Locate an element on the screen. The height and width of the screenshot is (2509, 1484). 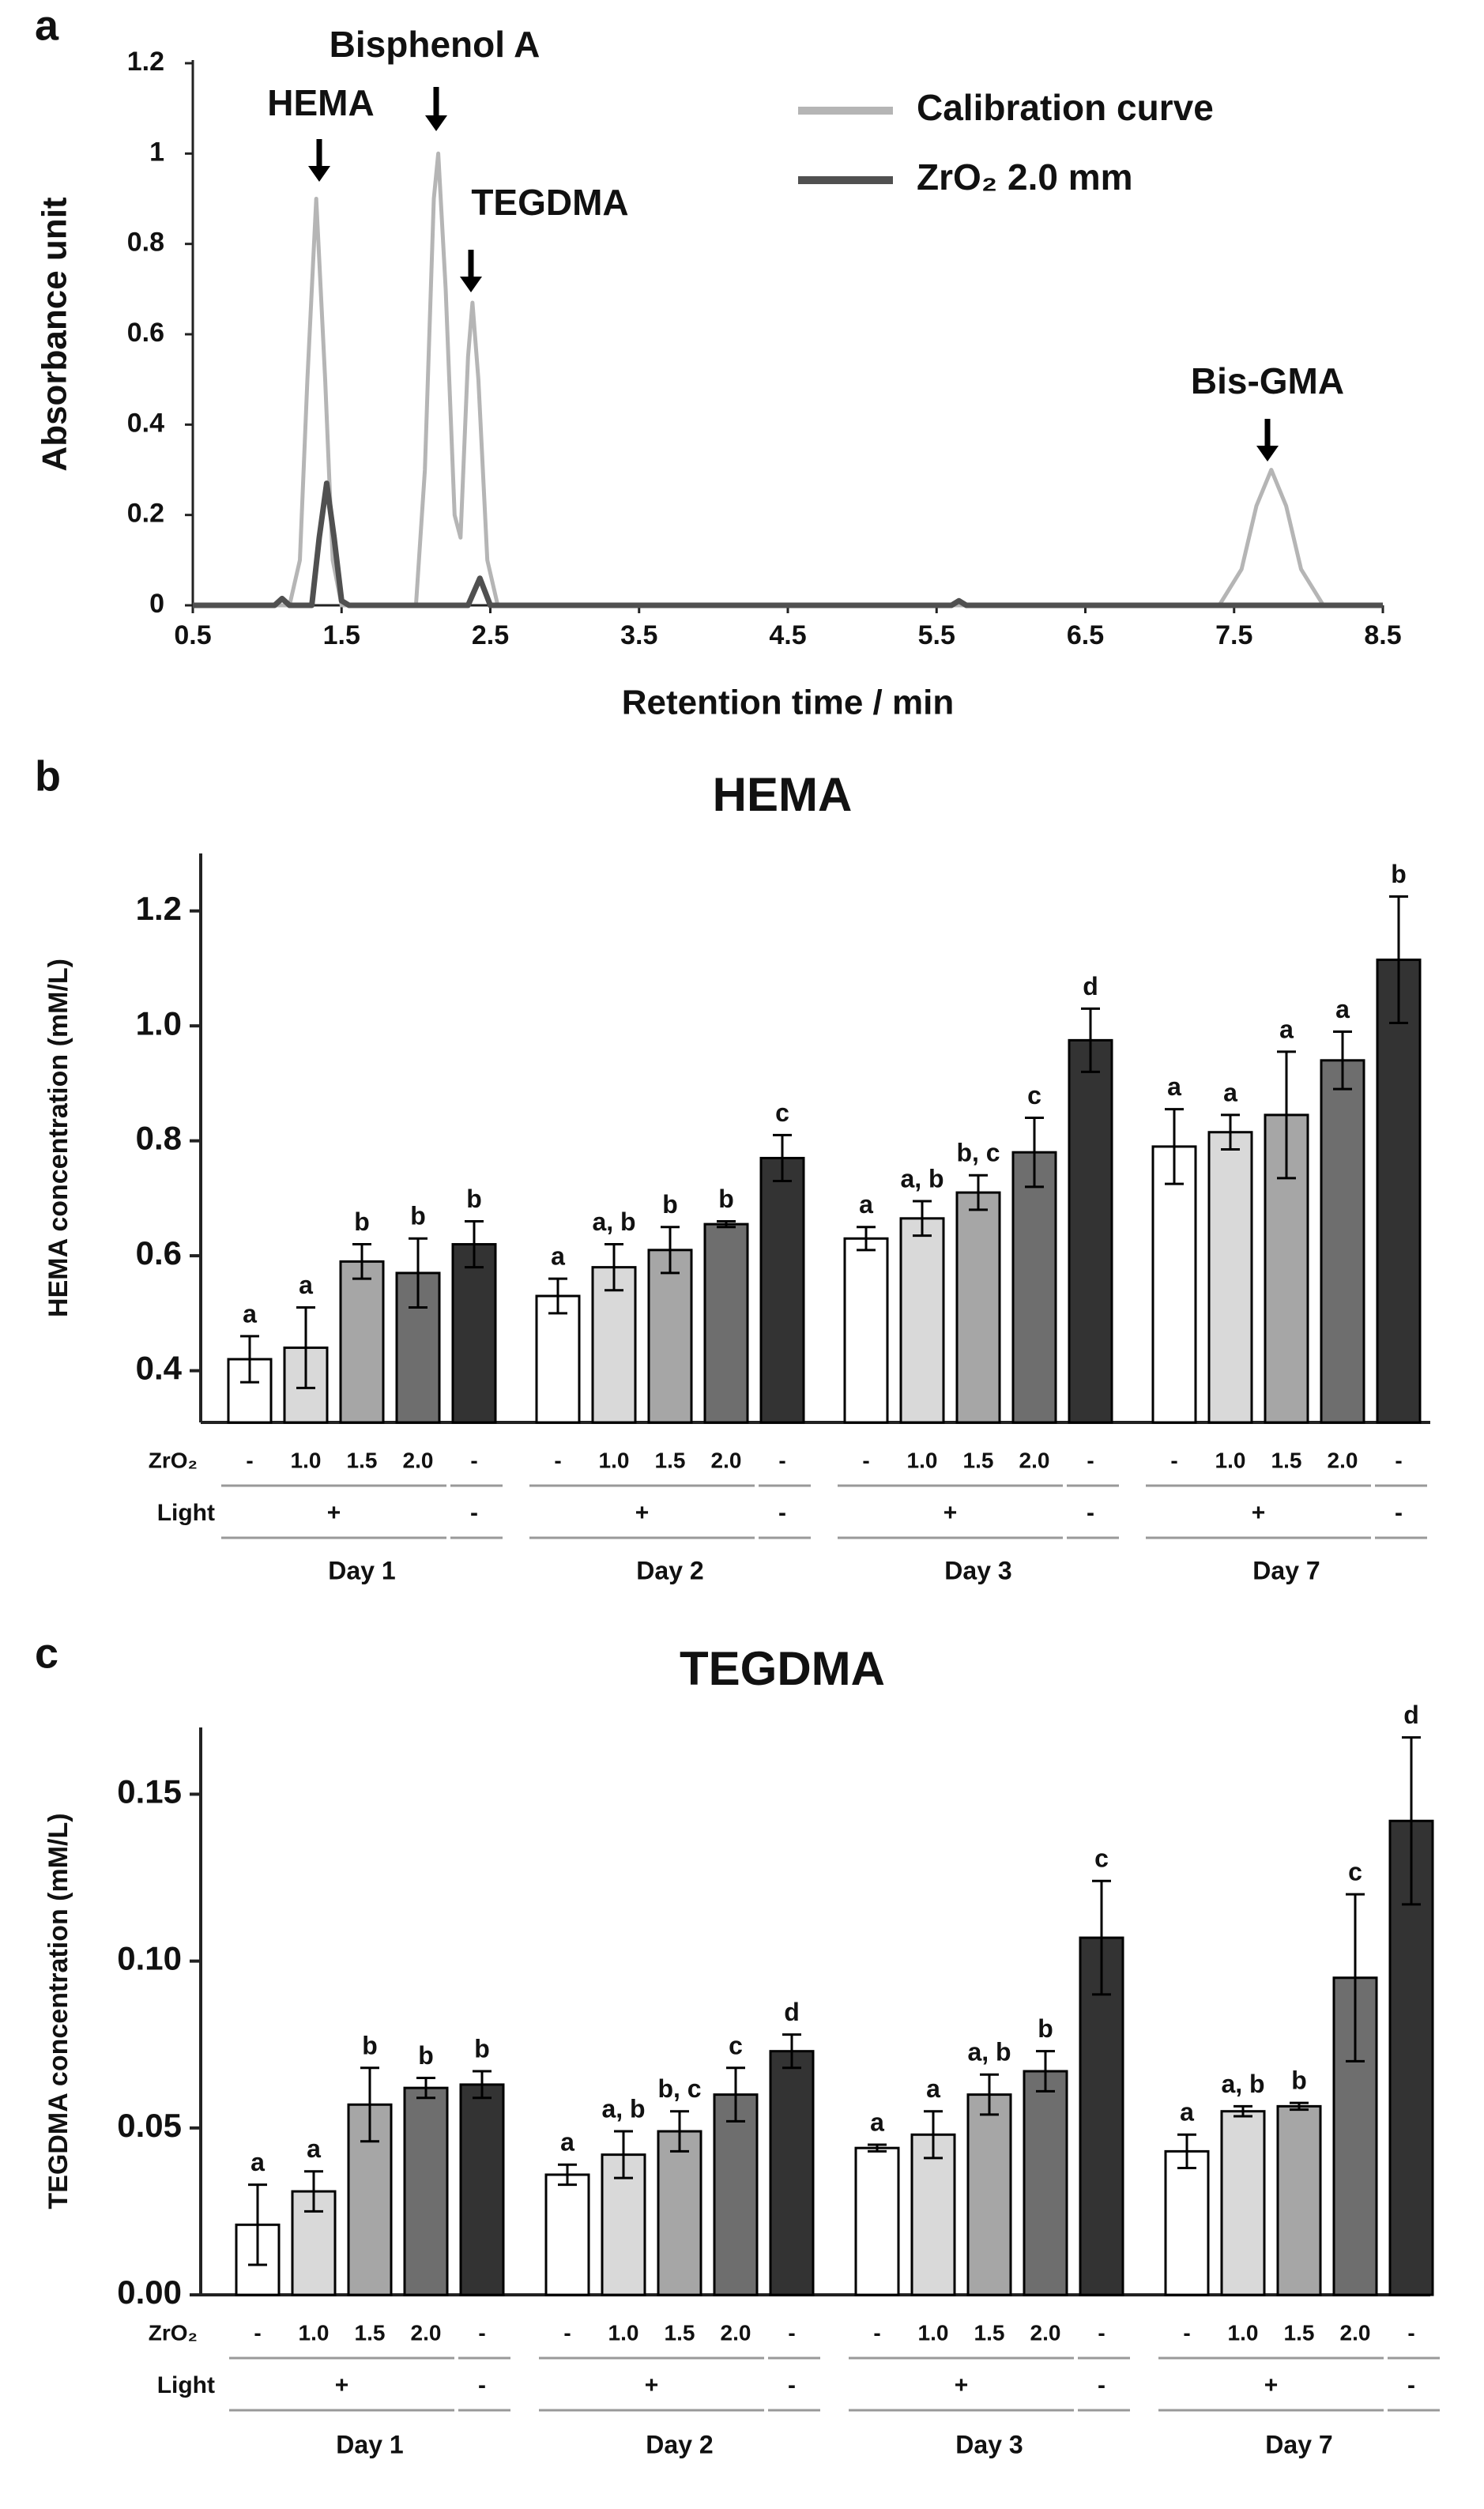
panel-label: c is located at coordinates (46, 1653).